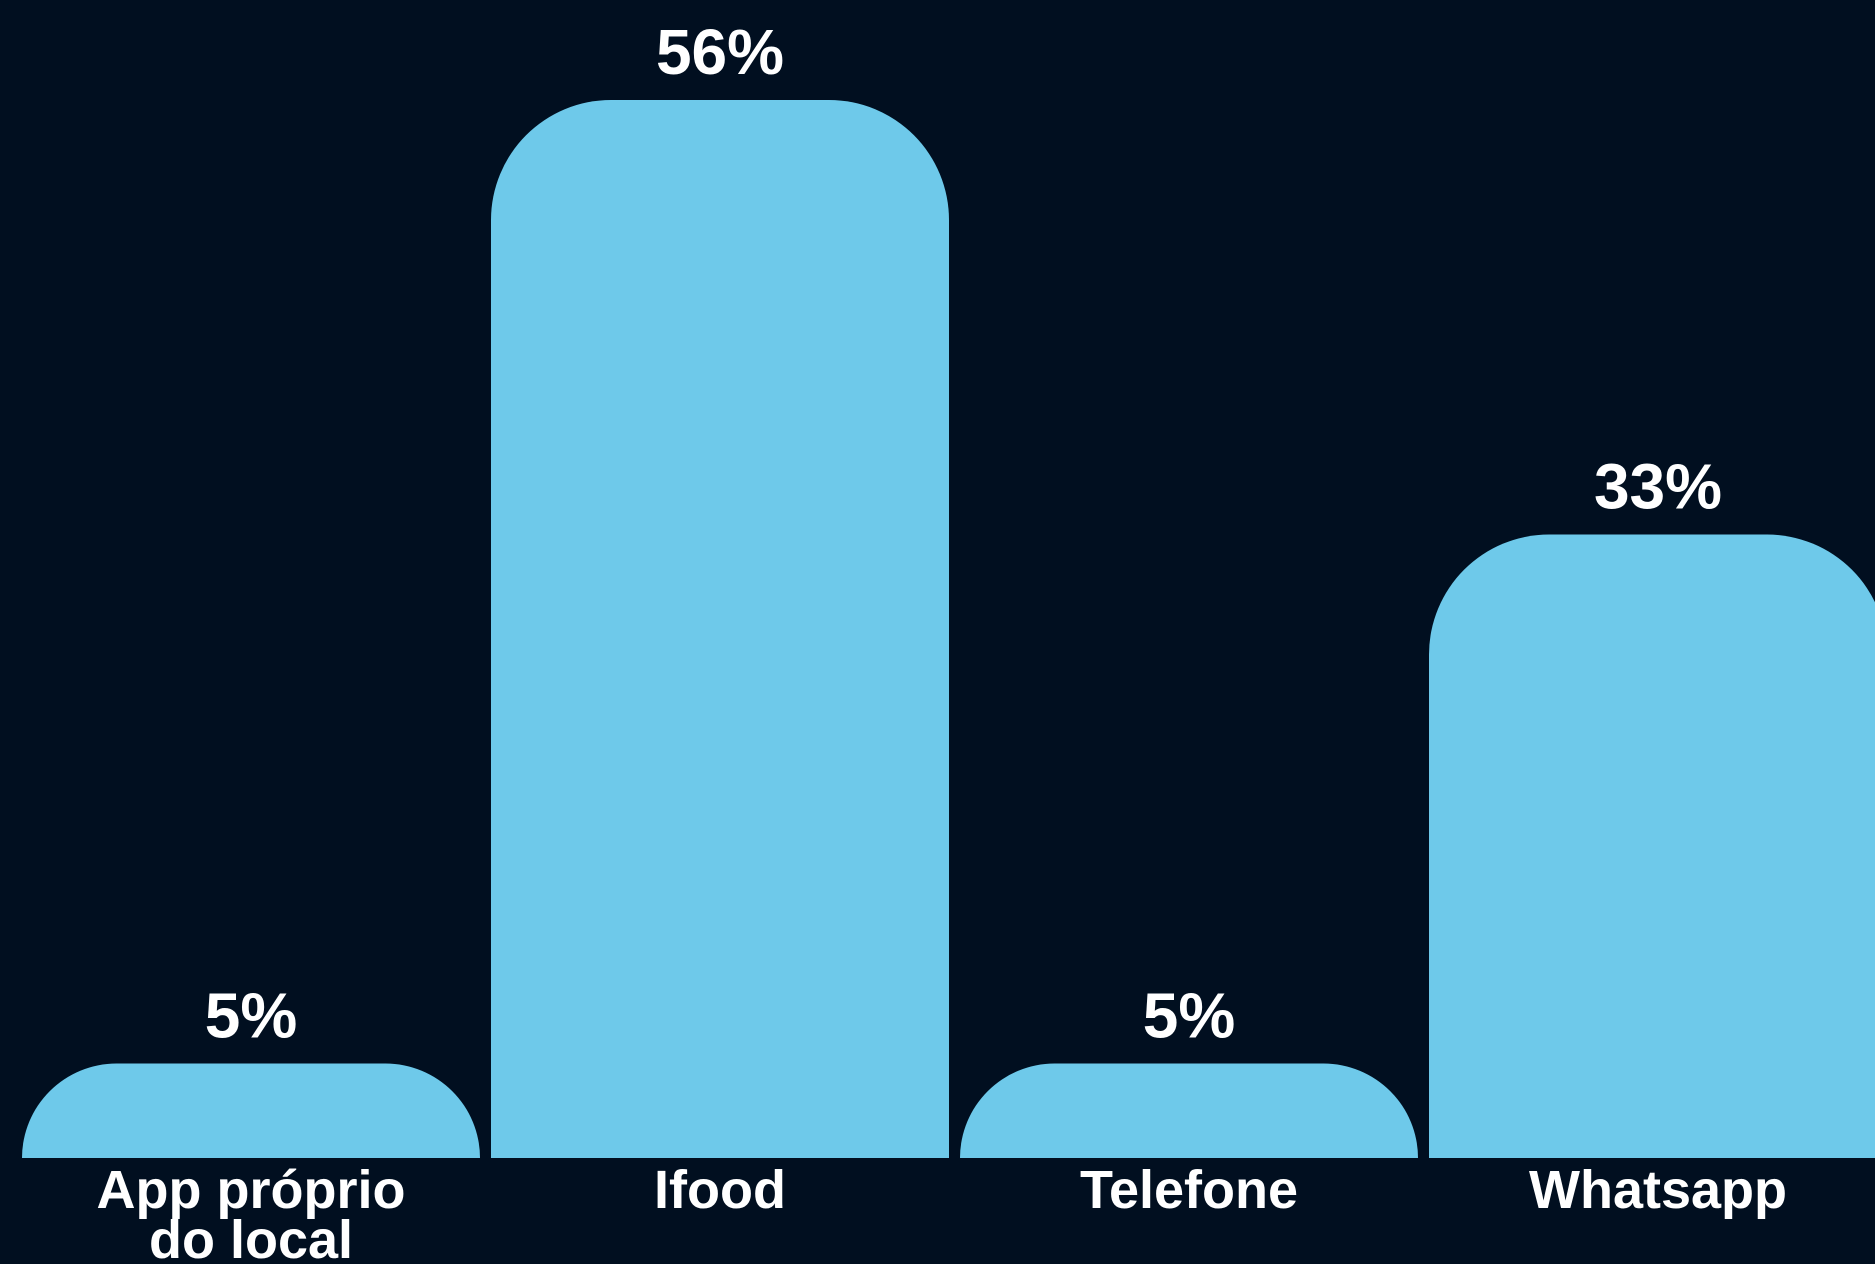 This screenshot has width=1875, height=1264. I want to click on data-label-1: 56%, so click(720, 52).